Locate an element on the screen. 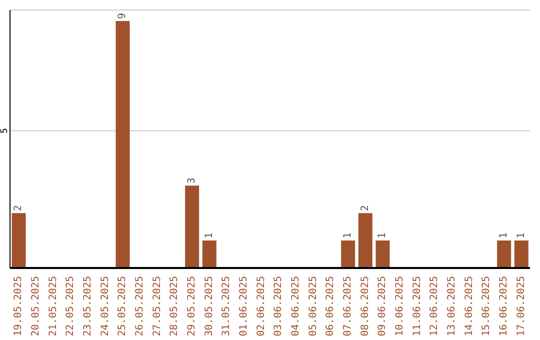 The image size is (540, 340). x-tick-label: 28.05.2025 is located at coordinates (174, 306).